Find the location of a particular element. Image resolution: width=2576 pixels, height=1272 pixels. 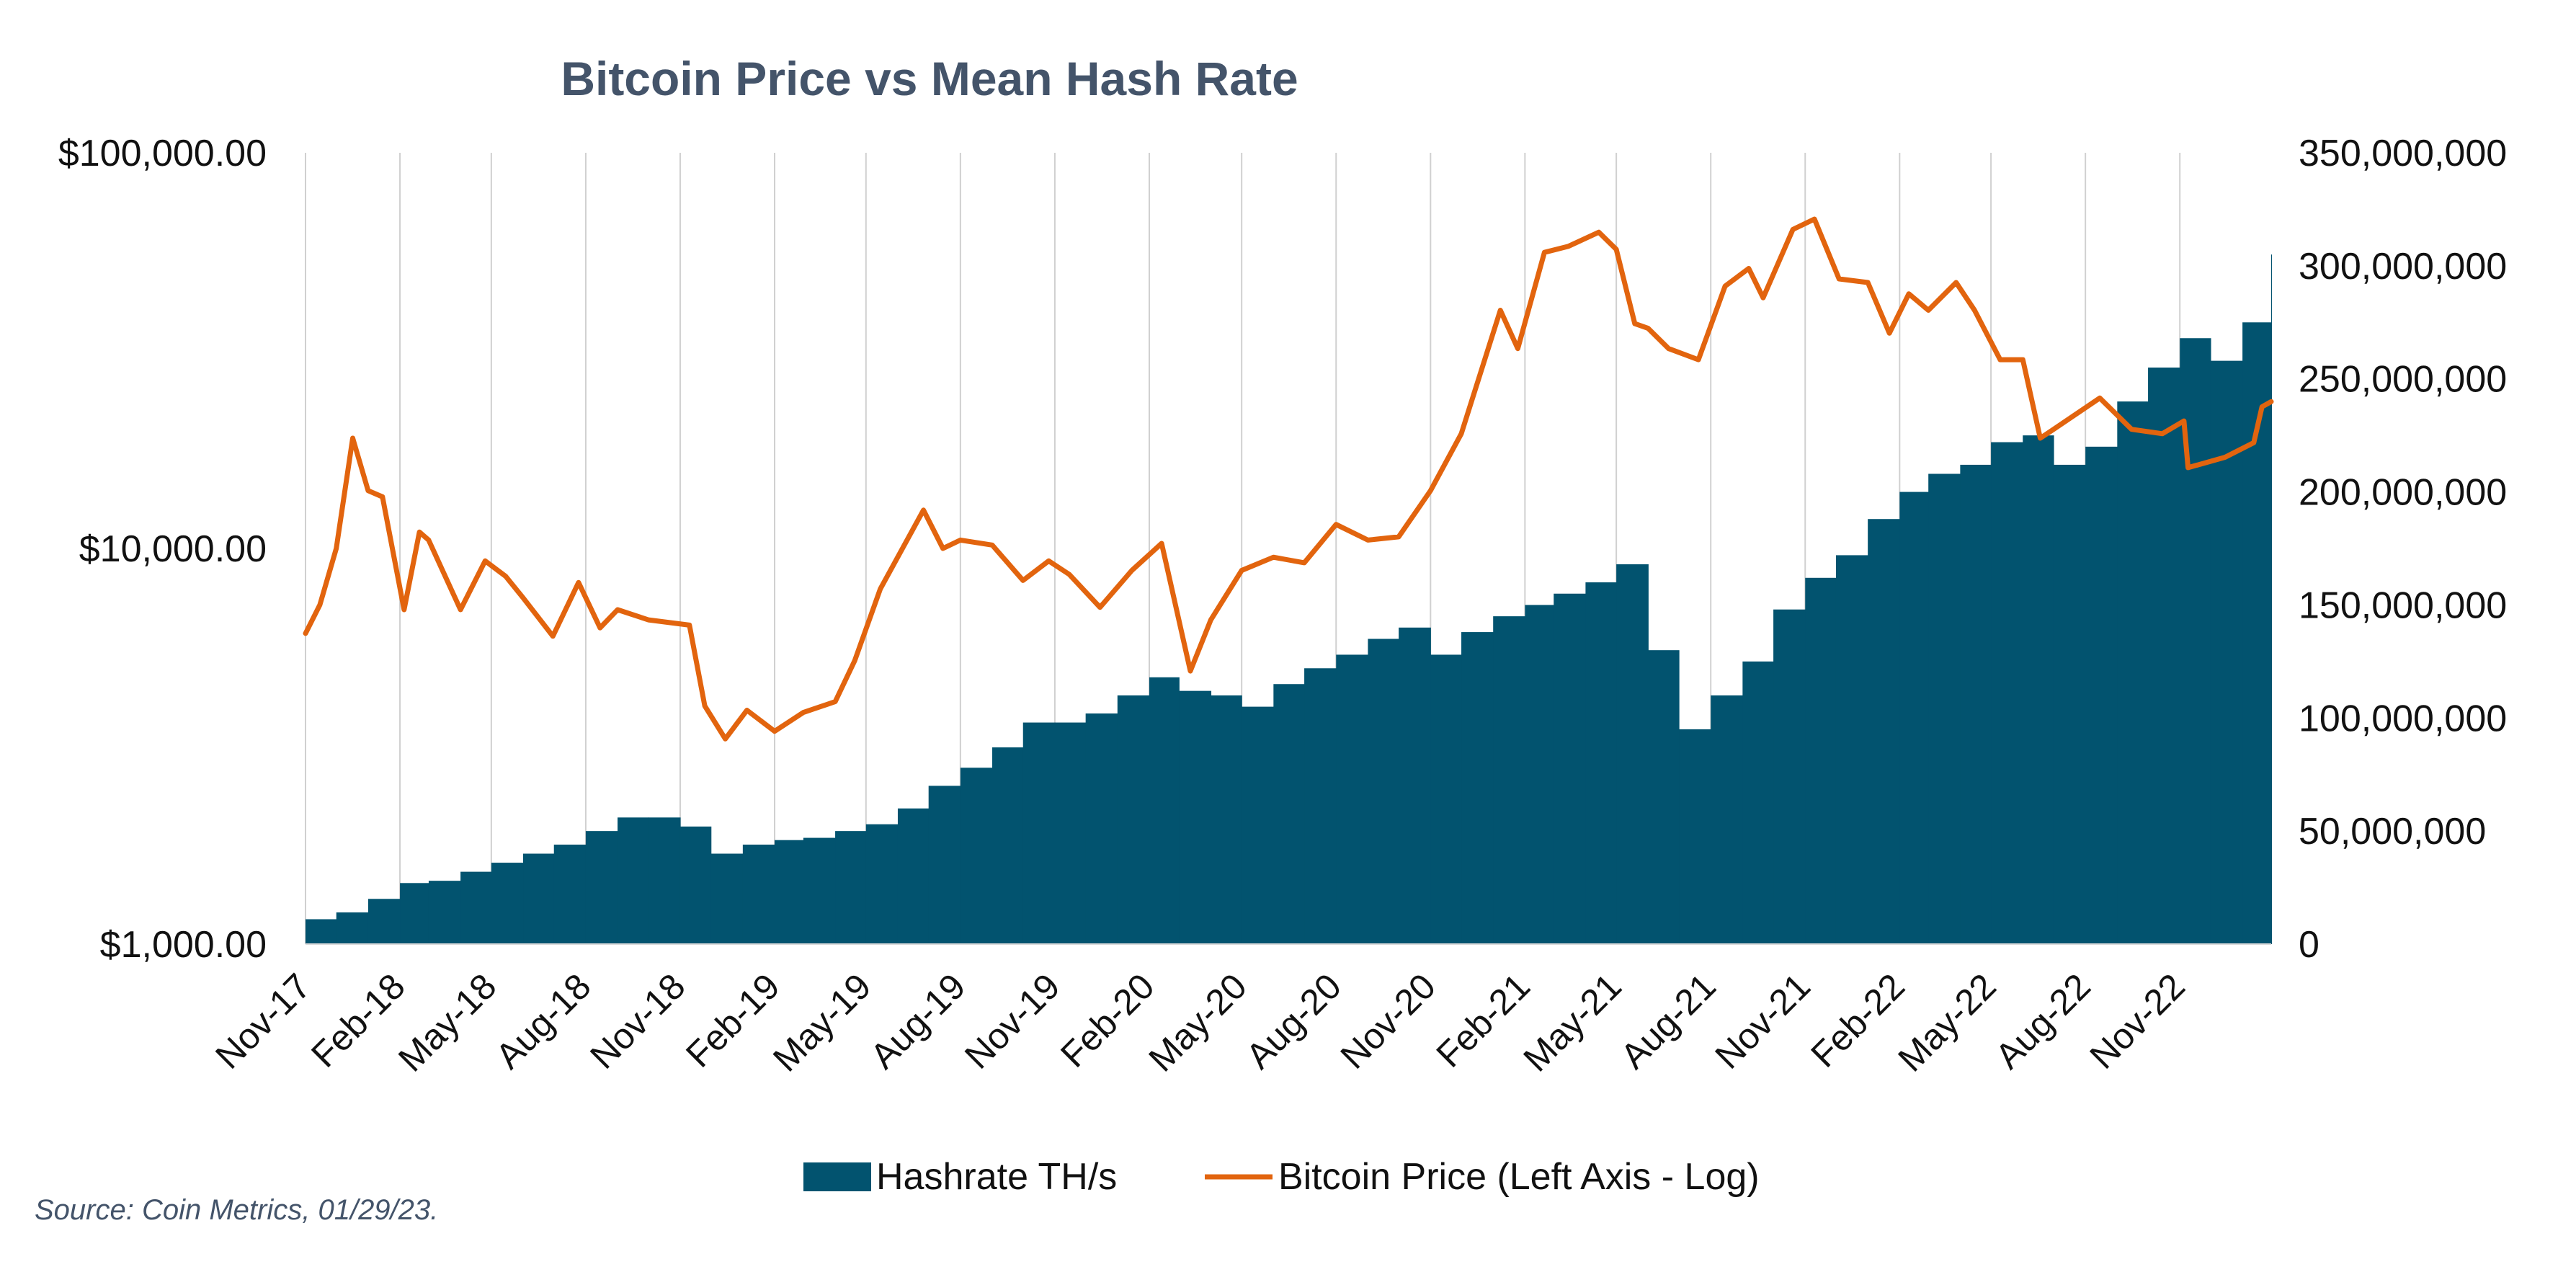

x-tick-feb-21: Feb-21 is located at coordinates (1483, 1020).